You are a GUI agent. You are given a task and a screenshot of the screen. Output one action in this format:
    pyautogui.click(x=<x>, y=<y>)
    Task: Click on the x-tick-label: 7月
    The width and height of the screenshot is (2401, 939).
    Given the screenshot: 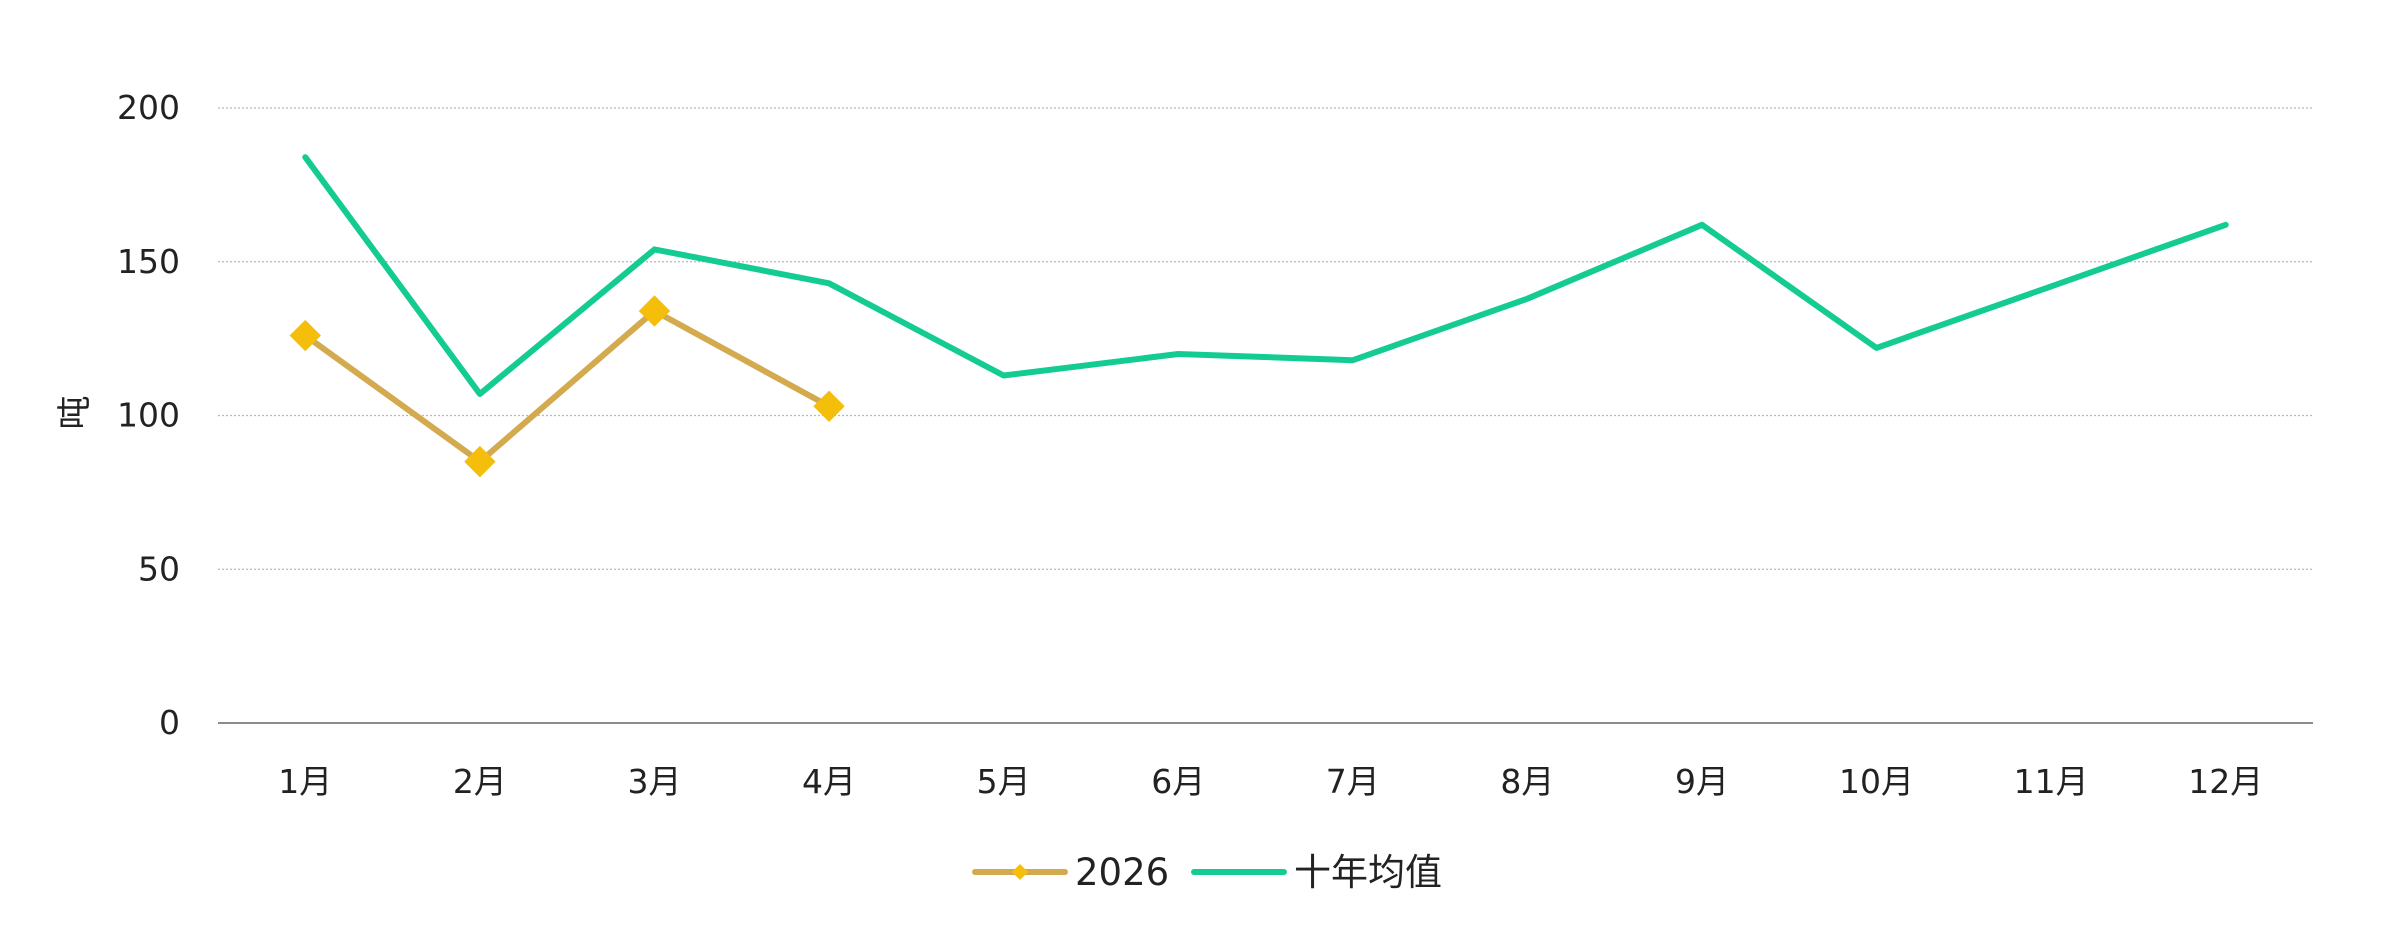 What is the action you would take?
    pyautogui.click(x=1353, y=781)
    